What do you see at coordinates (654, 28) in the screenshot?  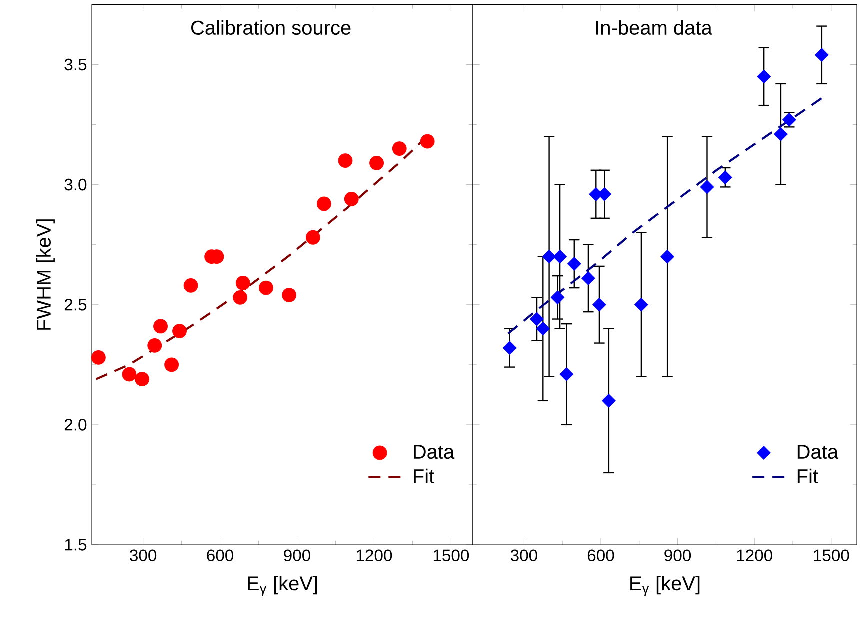 I see `text: In-beam data` at bounding box center [654, 28].